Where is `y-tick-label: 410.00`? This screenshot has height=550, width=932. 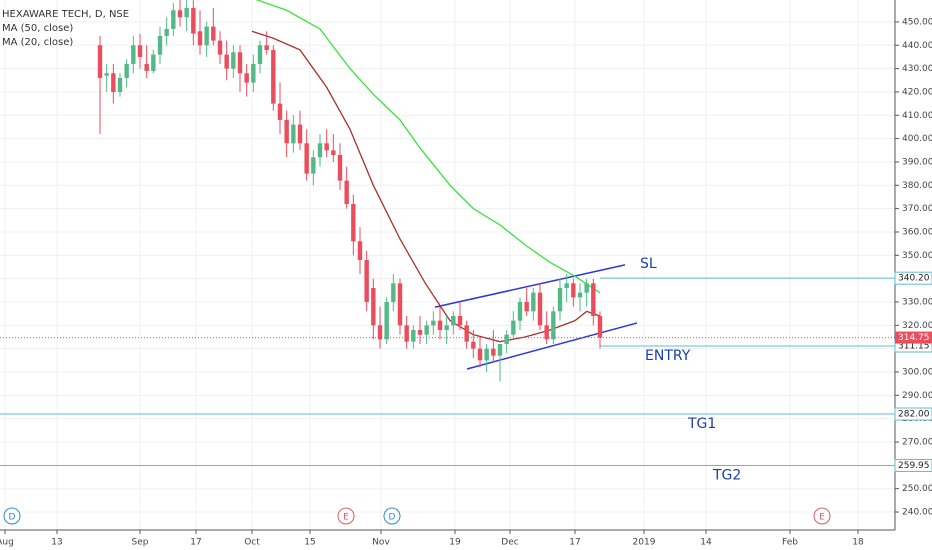
y-tick-label: 410.00 is located at coordinates (917, 116).